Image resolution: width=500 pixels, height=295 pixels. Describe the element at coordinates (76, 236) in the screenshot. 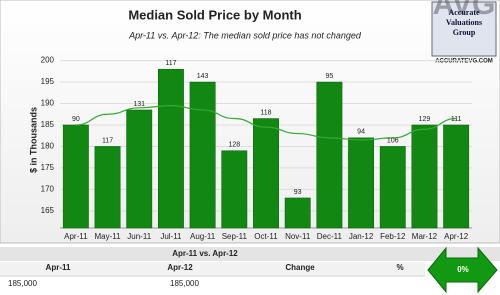

I see `x-tick-label: Apr-11` at that location.